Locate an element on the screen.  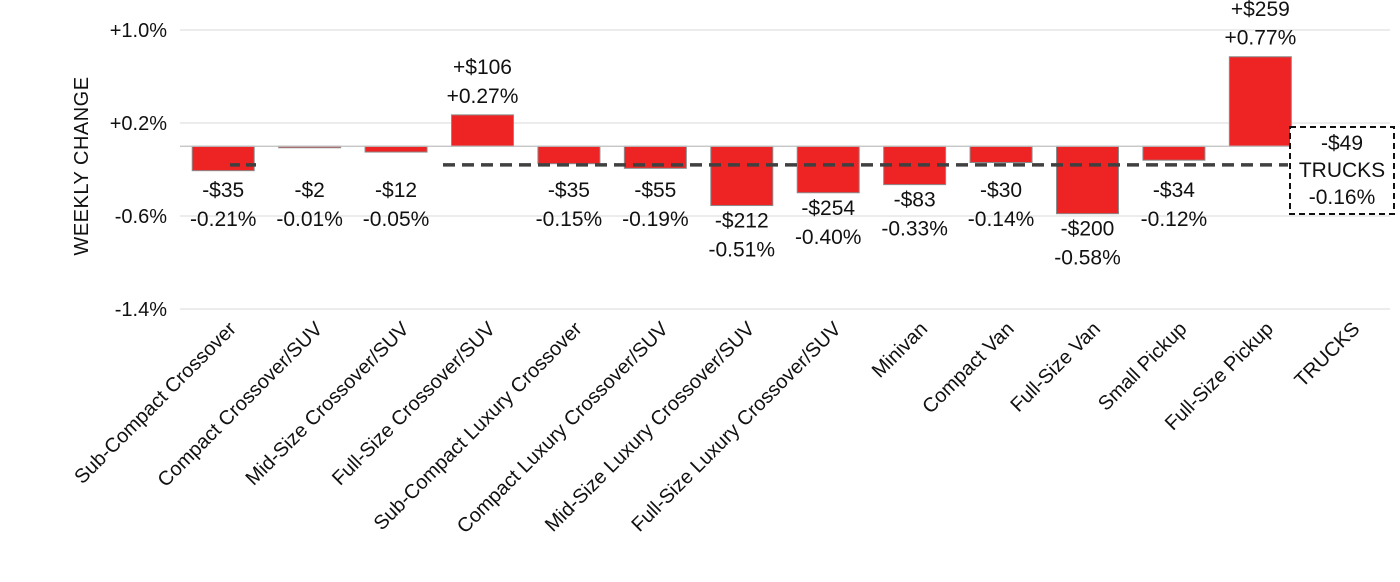
category-label: Compact Van is located at coordinates (968, 368).